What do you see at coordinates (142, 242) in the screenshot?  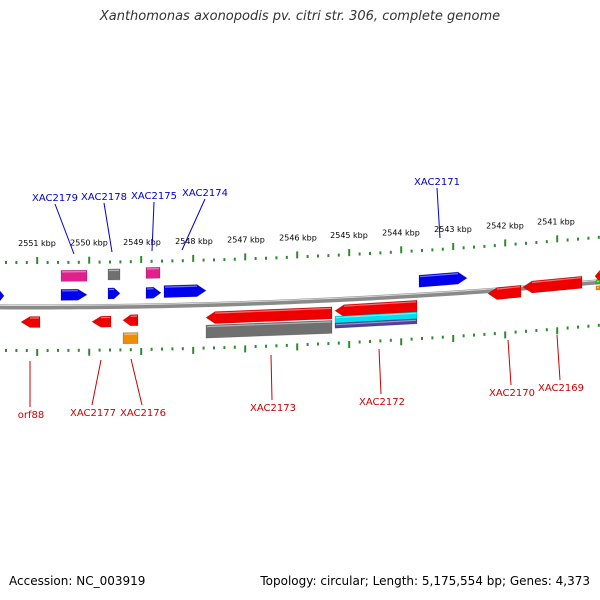 I see `scale-label: 2549 kbp` at bounding box center [142, 242].